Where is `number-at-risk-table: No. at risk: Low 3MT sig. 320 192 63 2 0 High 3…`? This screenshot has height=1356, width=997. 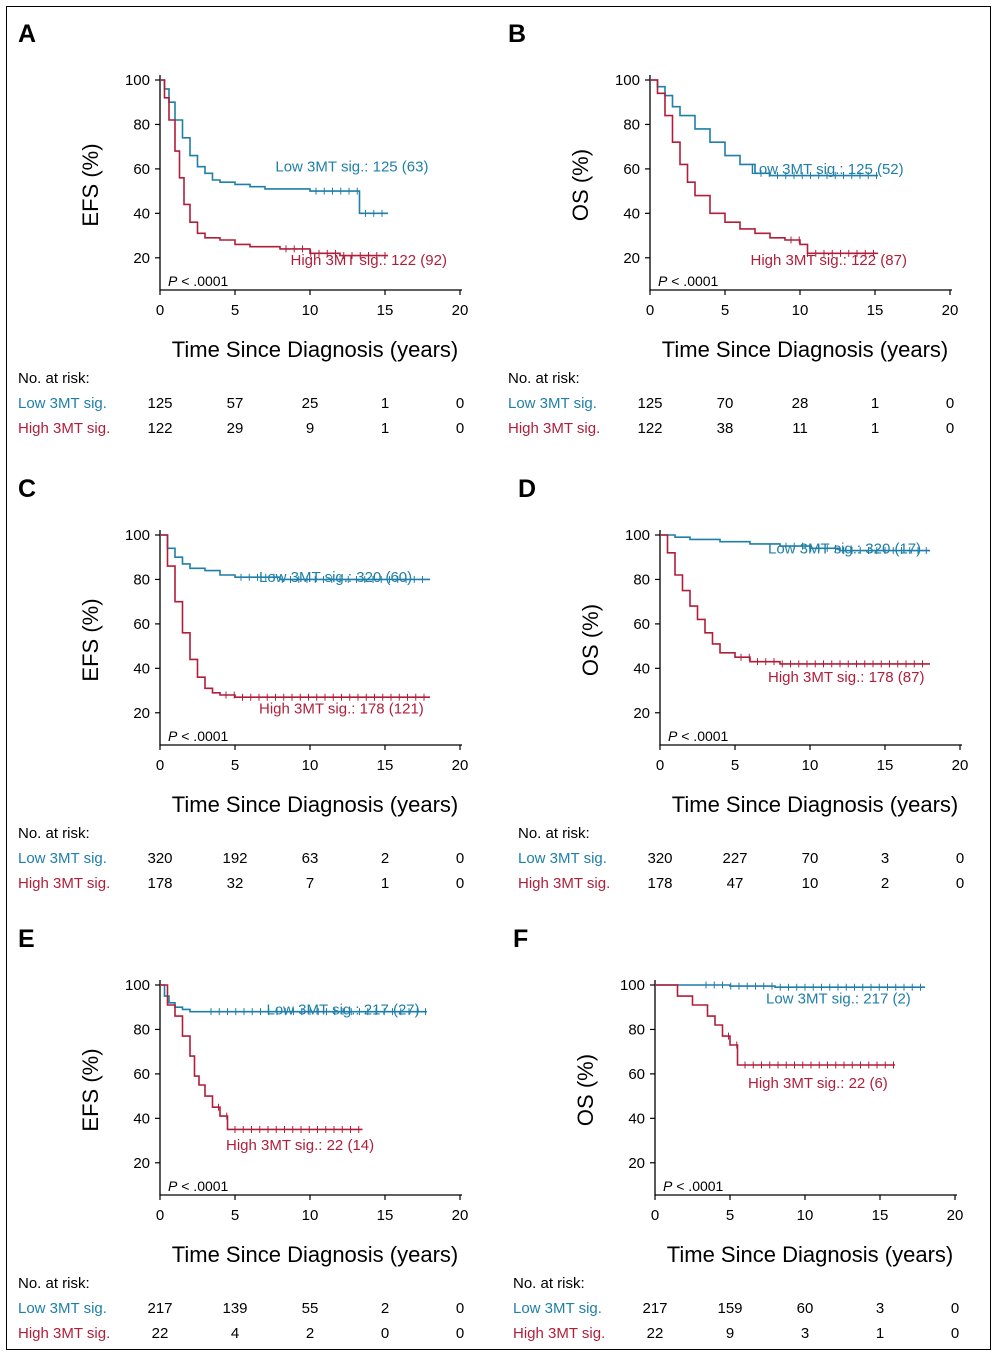 number-at-risk-table: No. at risk: Low 3MT sig. 320 192 63 2 0 High 3… is located at coordinates (253, 862).